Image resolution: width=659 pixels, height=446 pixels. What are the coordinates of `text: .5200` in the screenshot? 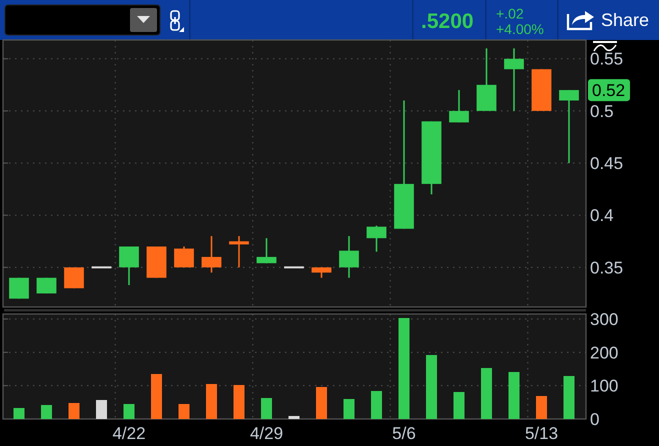 It's located at (447, 21).